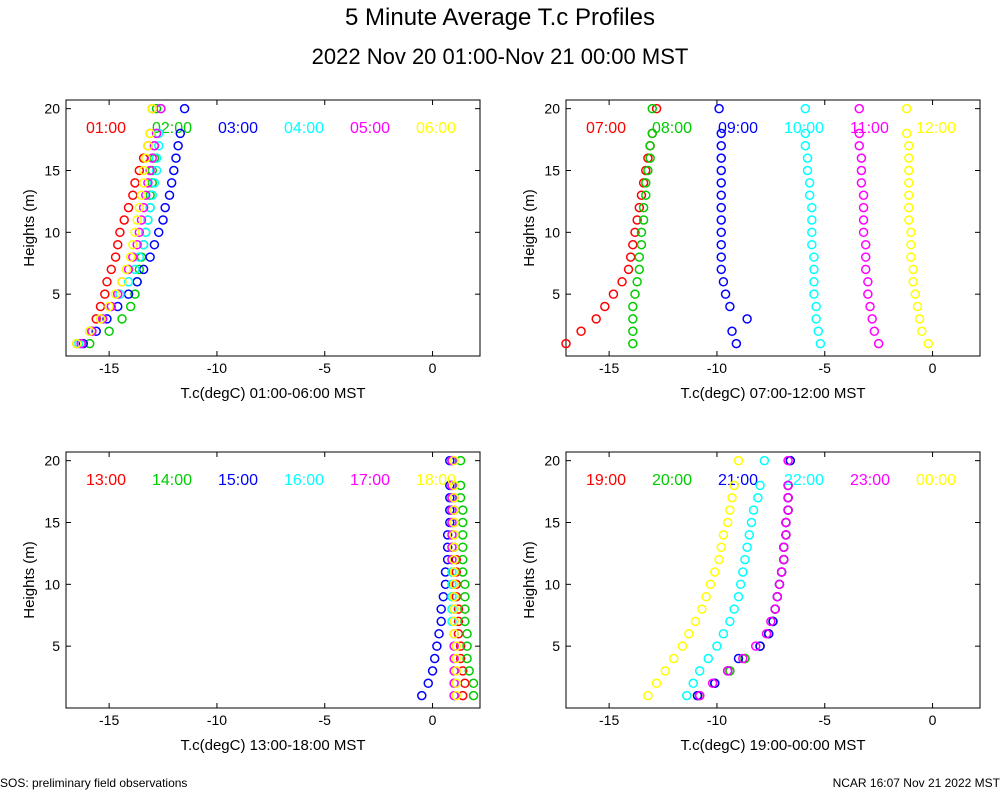 This screenshot has width=1000, height=800. I want to click on x-tick-label: -5, so click(825, 368).